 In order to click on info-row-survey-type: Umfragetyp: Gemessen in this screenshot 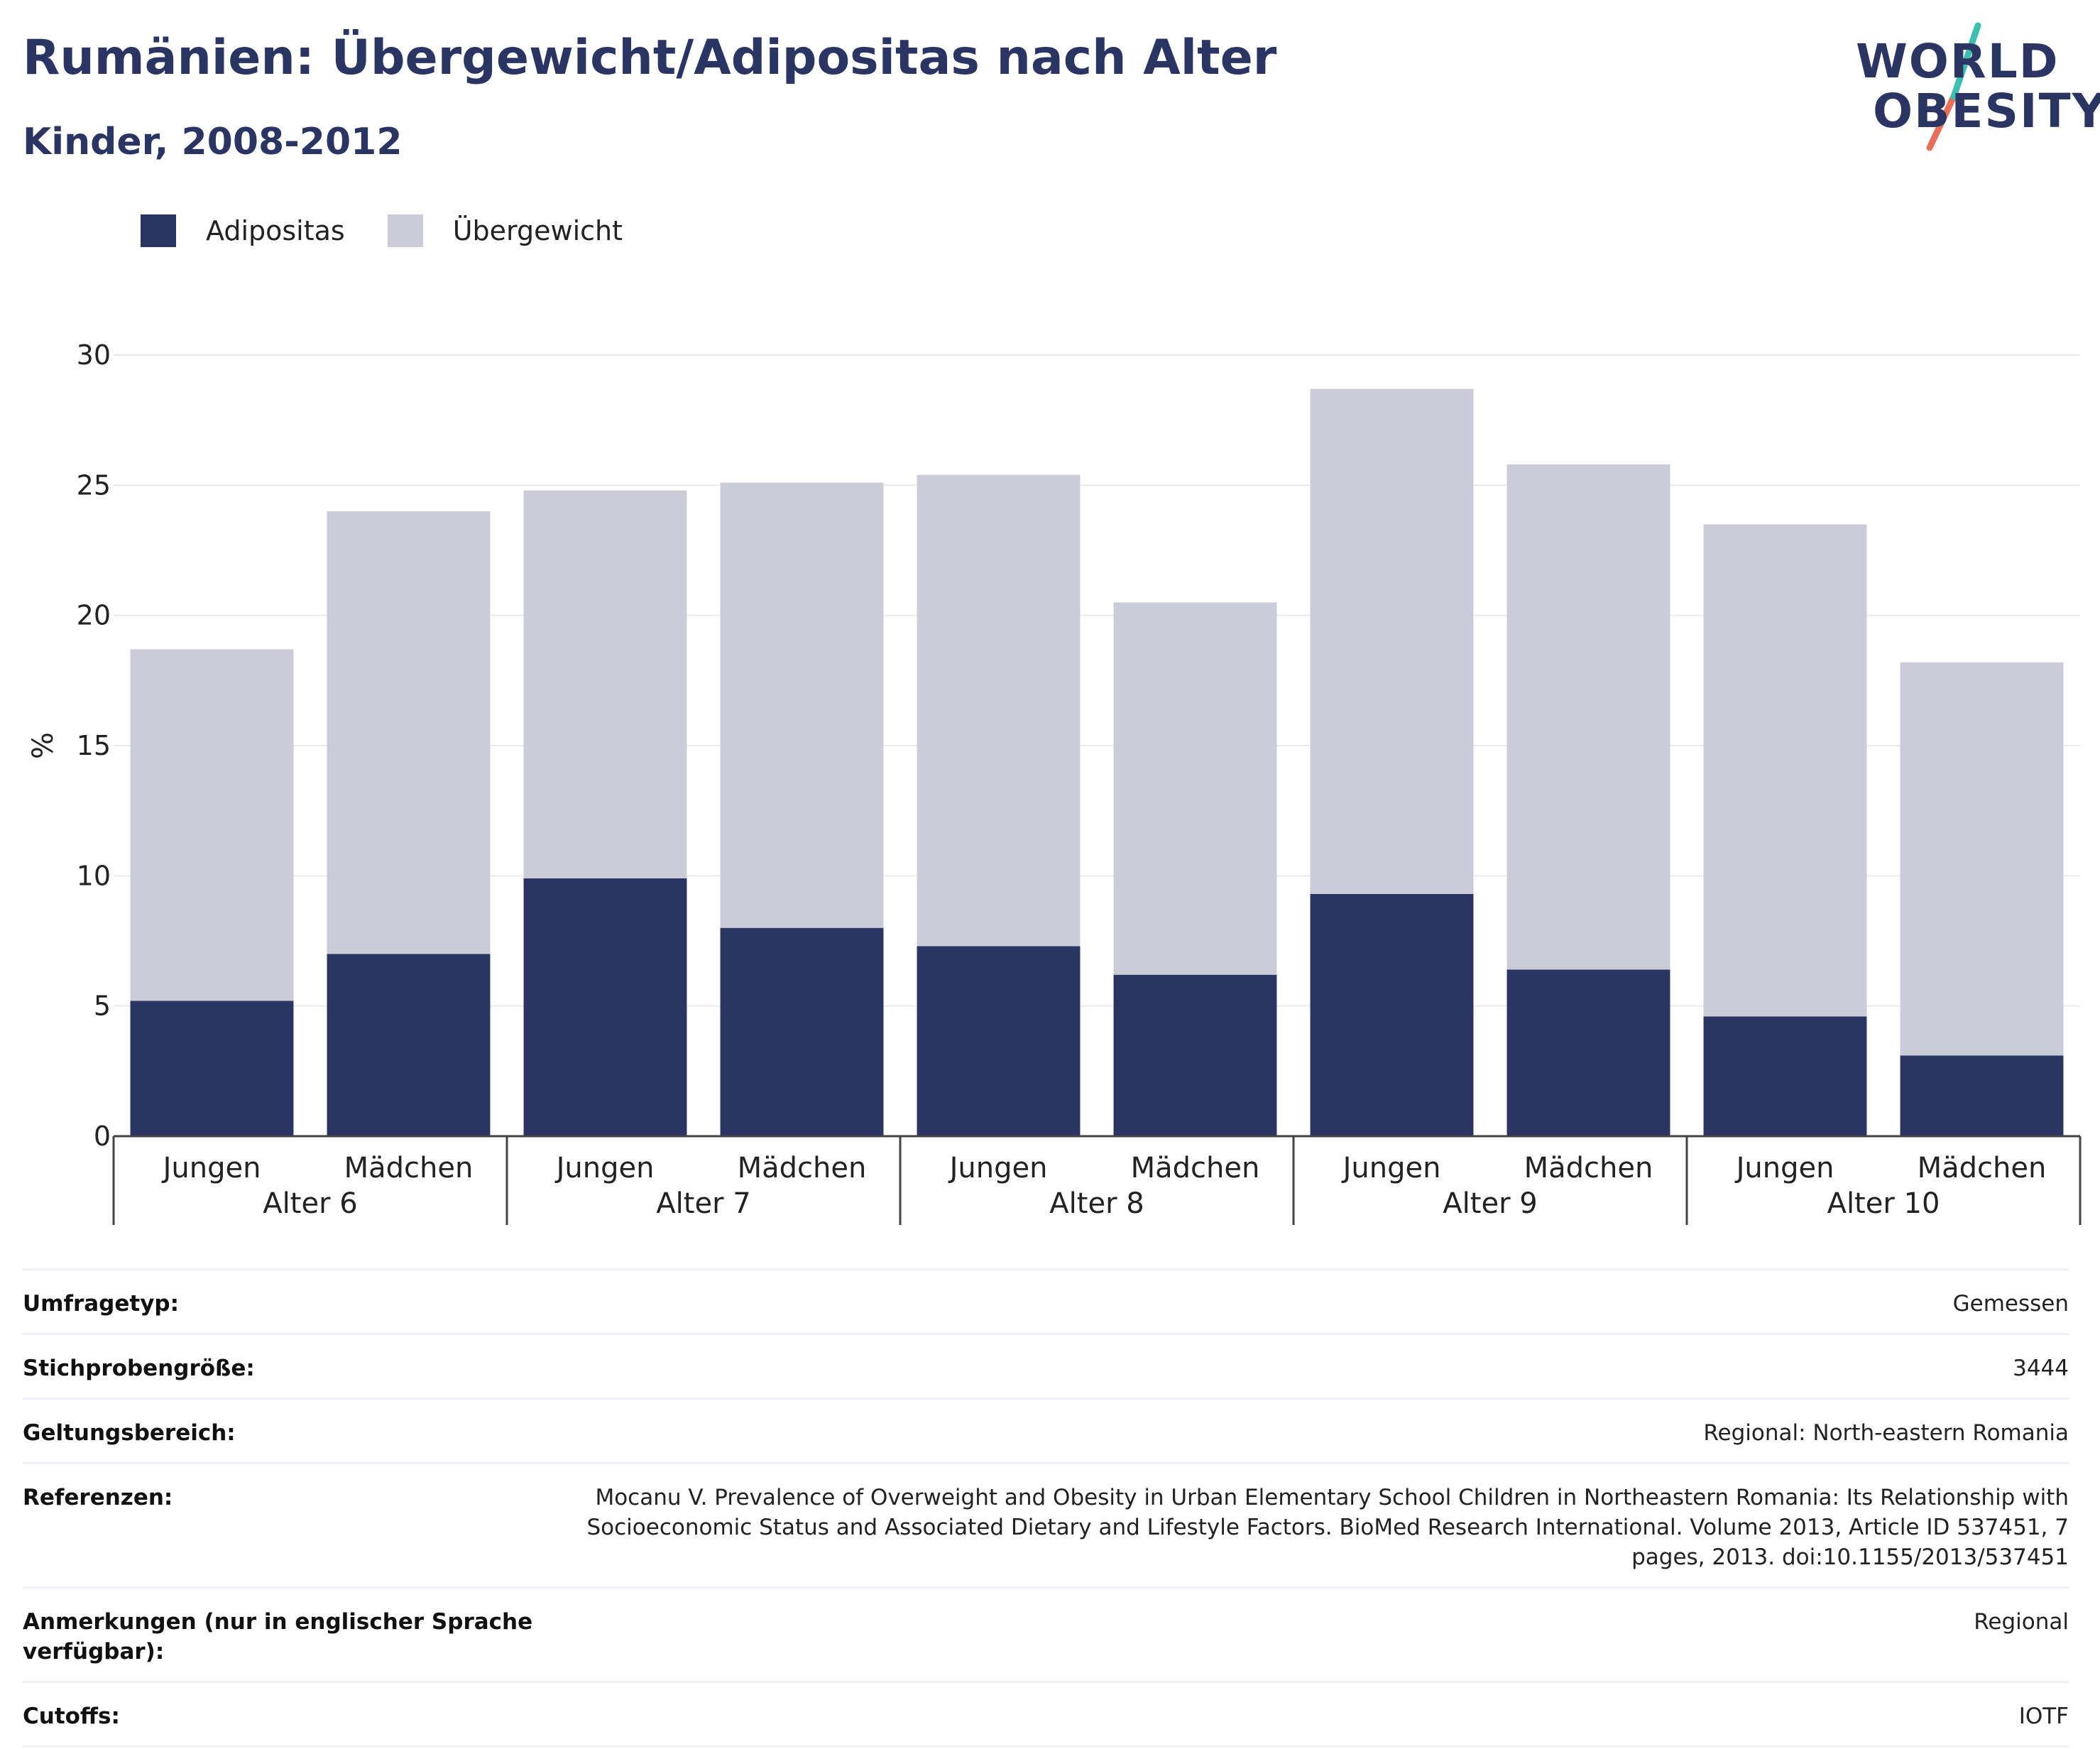, I will do `click(1046, 1300)`.